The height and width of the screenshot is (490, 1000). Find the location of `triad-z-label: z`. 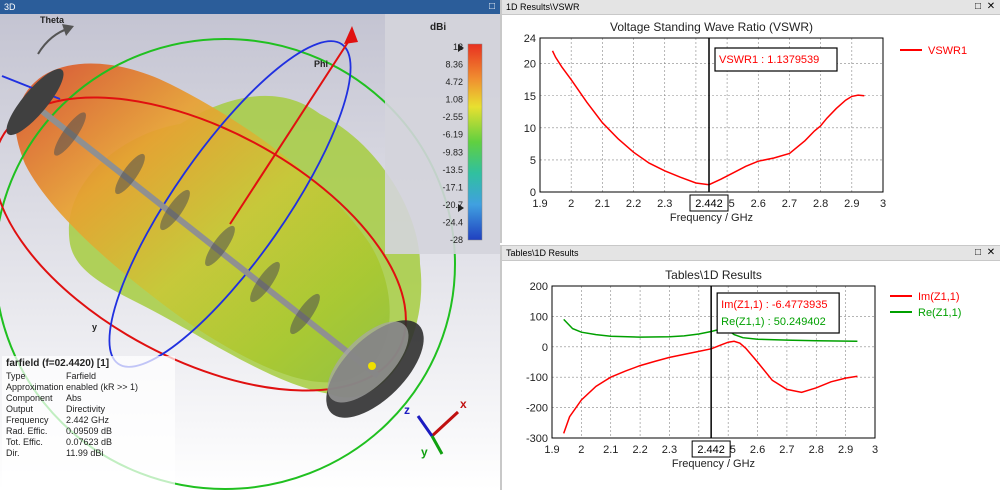

triad-z-label: z is located at coordinates (407, 410).